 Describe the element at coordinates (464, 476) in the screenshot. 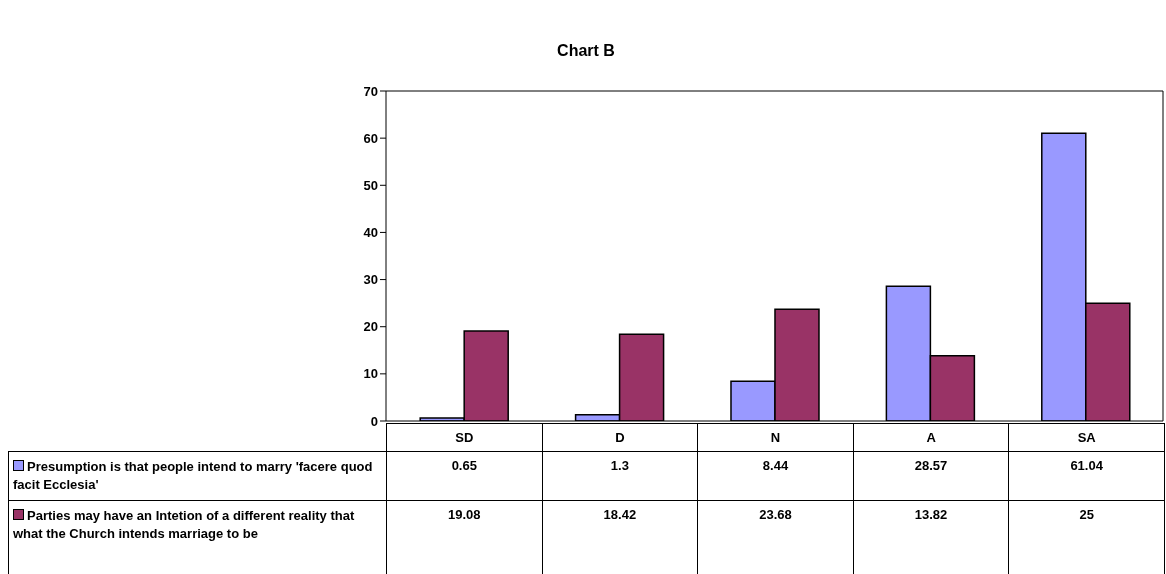

I see `data-label: 0.65` at that location.